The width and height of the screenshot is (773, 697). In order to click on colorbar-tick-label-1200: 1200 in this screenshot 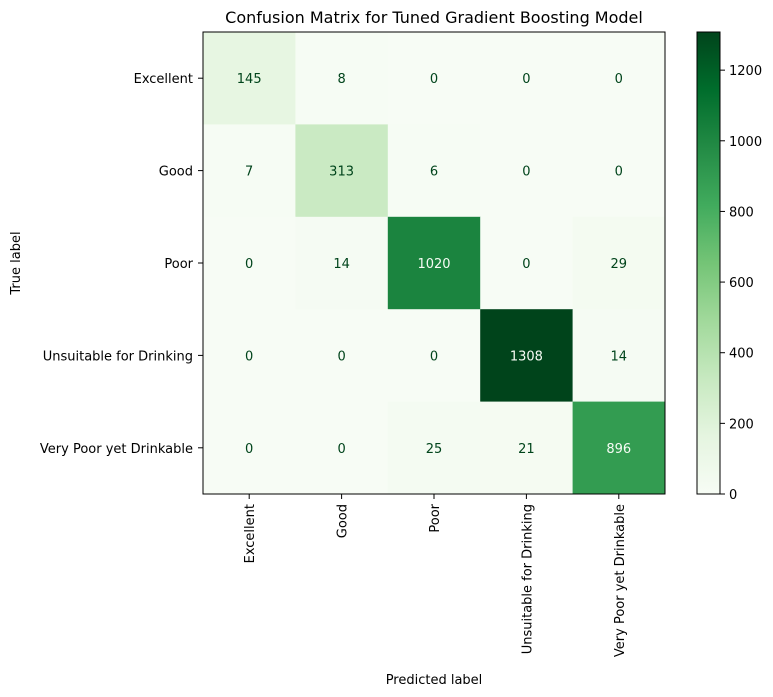, I will do `click(745, 71)`.